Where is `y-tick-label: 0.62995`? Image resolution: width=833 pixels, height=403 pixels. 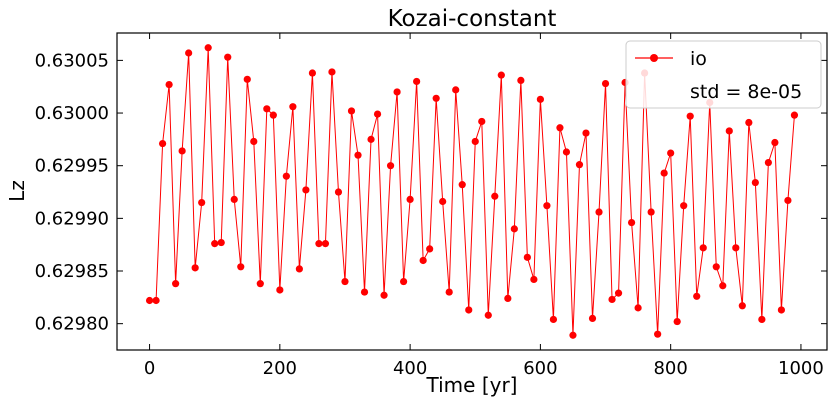
y-tick-label: 0.62995 is located at coordinates (72, 166).